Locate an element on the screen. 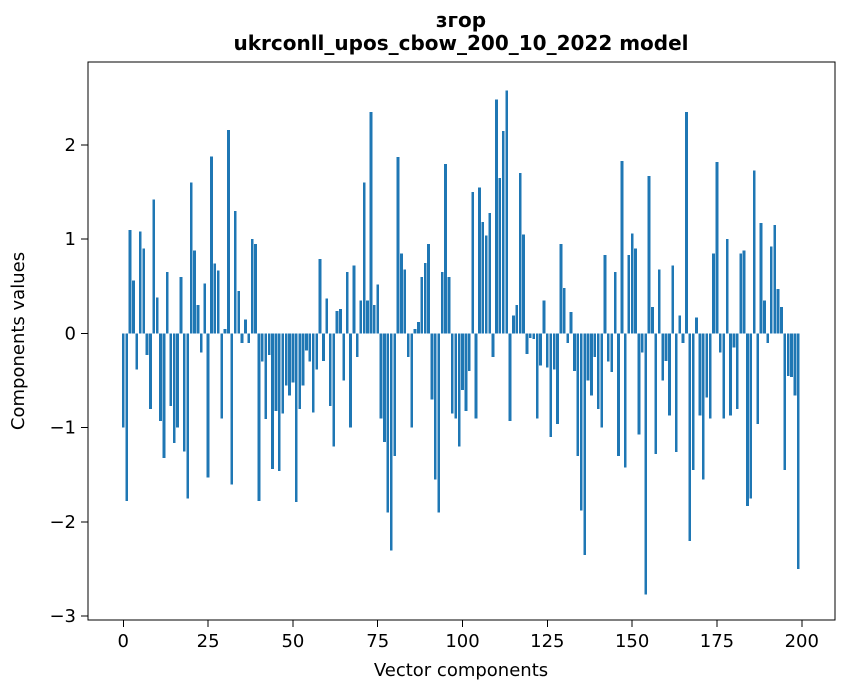  y-tick-label: 0 is located at coordinates (70, 333).